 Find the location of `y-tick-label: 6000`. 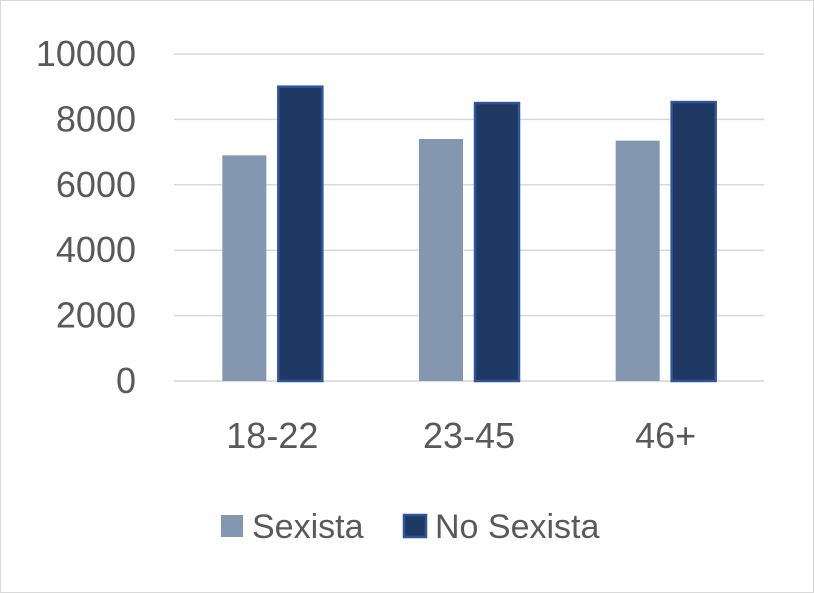

y-tick-label: 6000 is located at coordinates (96, 184).